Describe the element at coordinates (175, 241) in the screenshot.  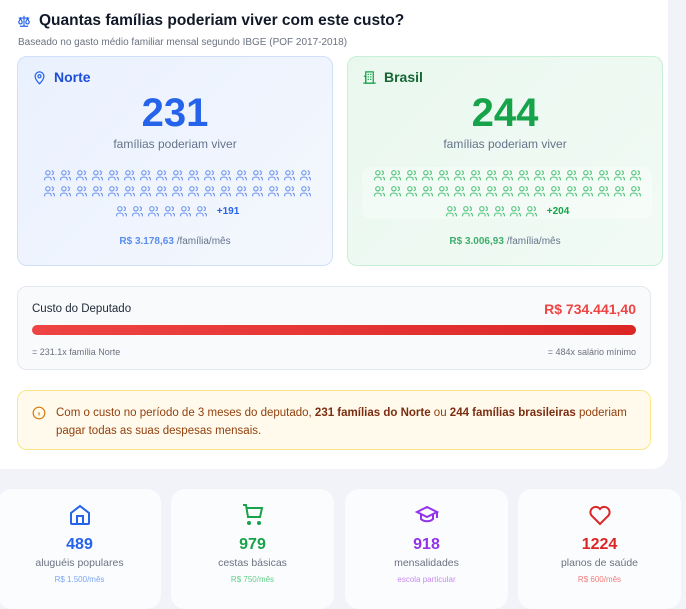
I see `family-cost: R$ 3.178,63 /família/mês` at that location.